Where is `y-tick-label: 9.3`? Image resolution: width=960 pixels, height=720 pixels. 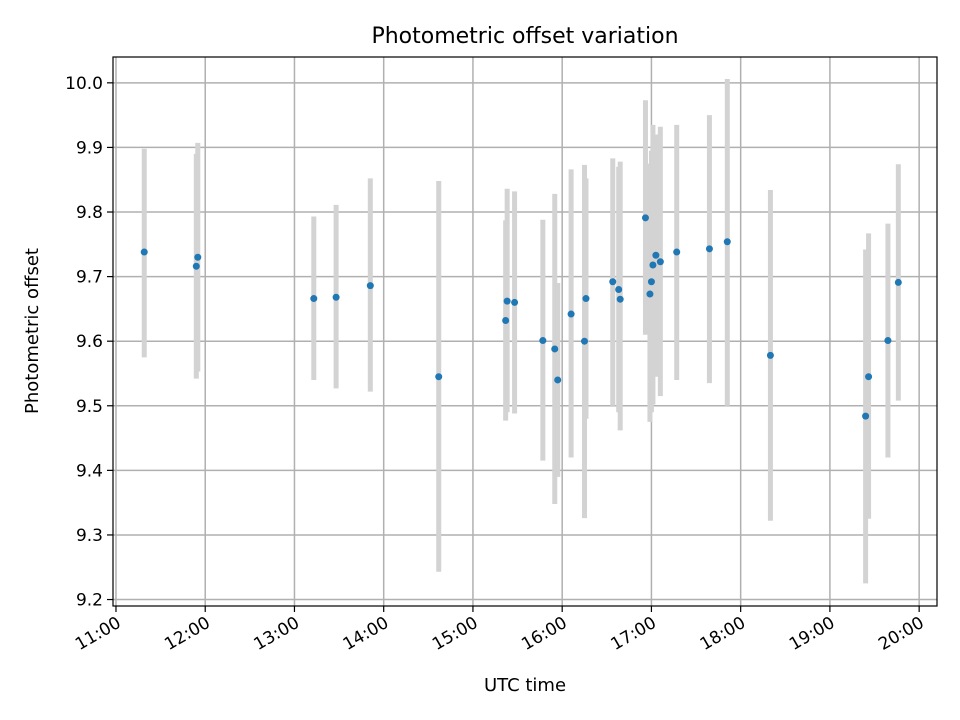 y-tick-label: 9.3 is located at coordinates (89, 536).